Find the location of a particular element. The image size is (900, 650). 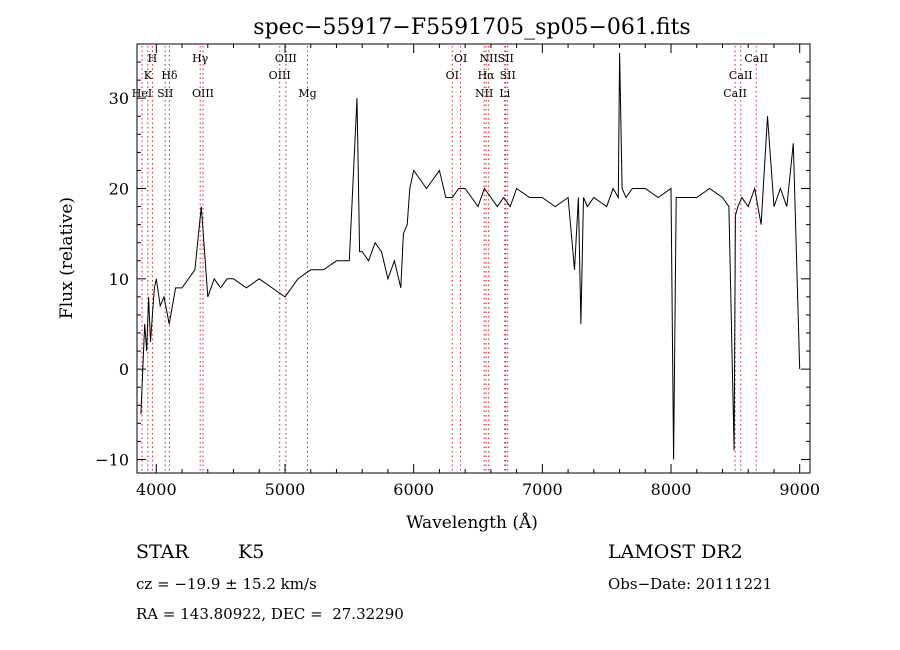

x-tick-label: 4000 is located at coordinates (156, 489).